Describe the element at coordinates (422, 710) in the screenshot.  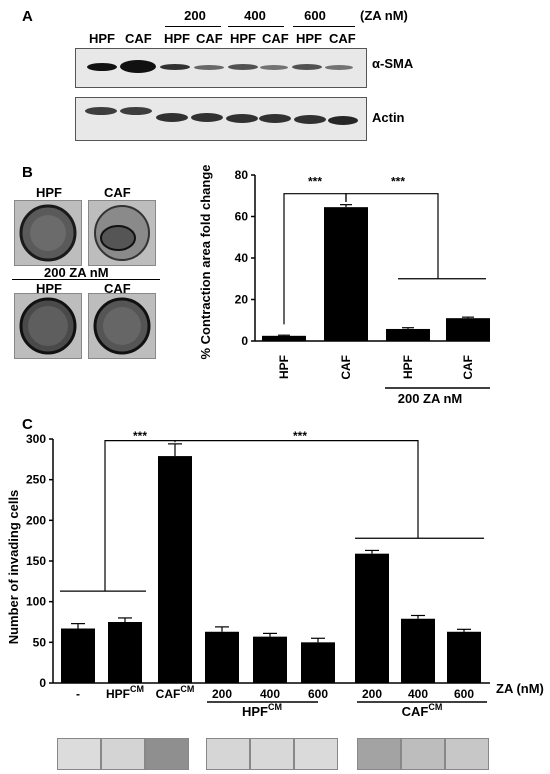
I see `caf-cm-group-label: CAFCM` at that location.